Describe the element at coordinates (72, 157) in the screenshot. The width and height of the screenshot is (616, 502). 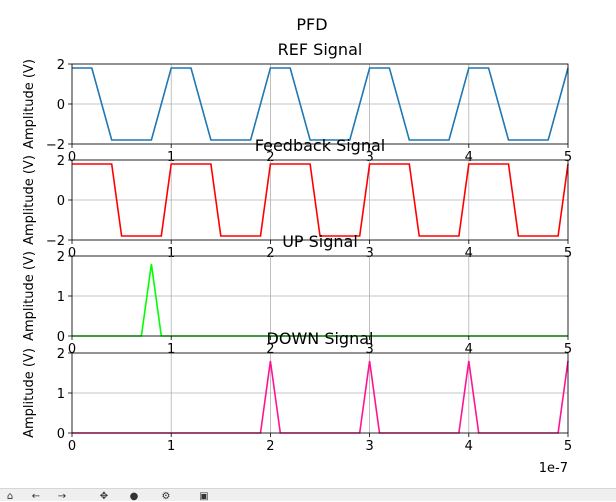
I see `ref-signal-x-tick-label: 0` at that location.